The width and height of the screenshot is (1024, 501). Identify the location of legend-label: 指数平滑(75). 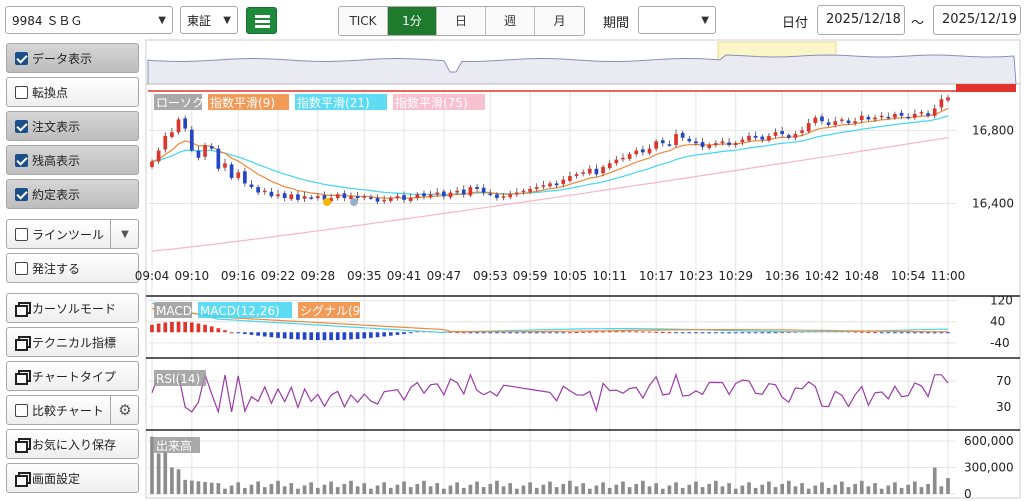
(431, 102).